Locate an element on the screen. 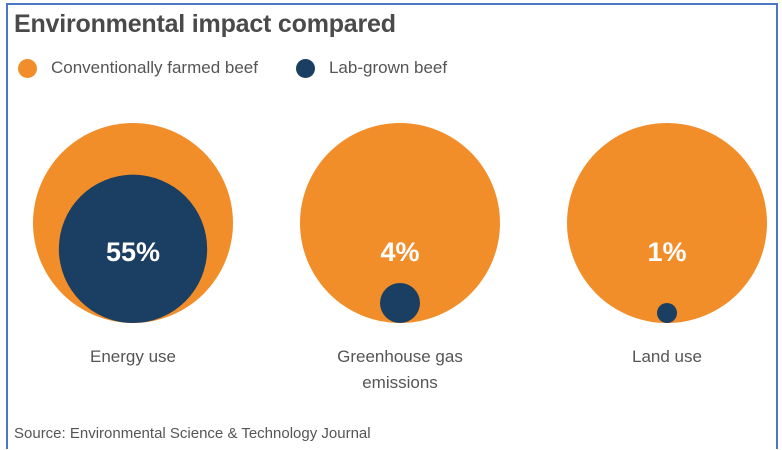 The image size is (782, 450). legend-label-lab-grown: Lab-grown beef is located at coordinates (388, 67).